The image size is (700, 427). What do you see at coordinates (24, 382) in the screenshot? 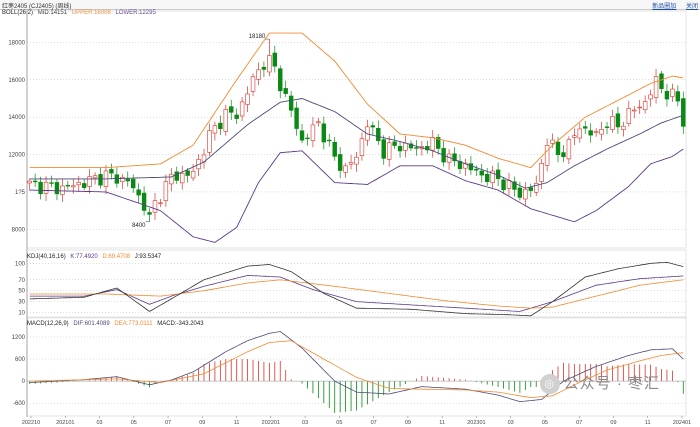
I see `macd-y-tick-label: 0` at bounding box center [24, 382].